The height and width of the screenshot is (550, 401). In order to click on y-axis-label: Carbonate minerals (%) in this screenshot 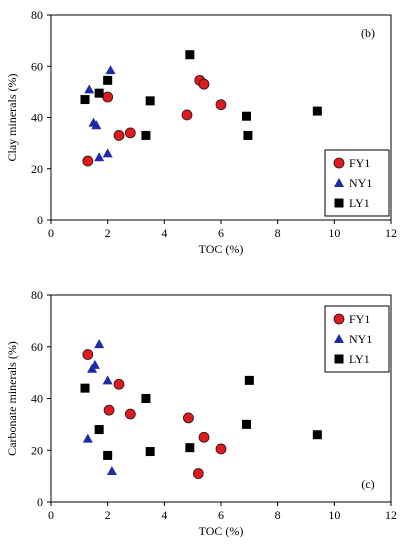, I will do `click(12, 398)`.